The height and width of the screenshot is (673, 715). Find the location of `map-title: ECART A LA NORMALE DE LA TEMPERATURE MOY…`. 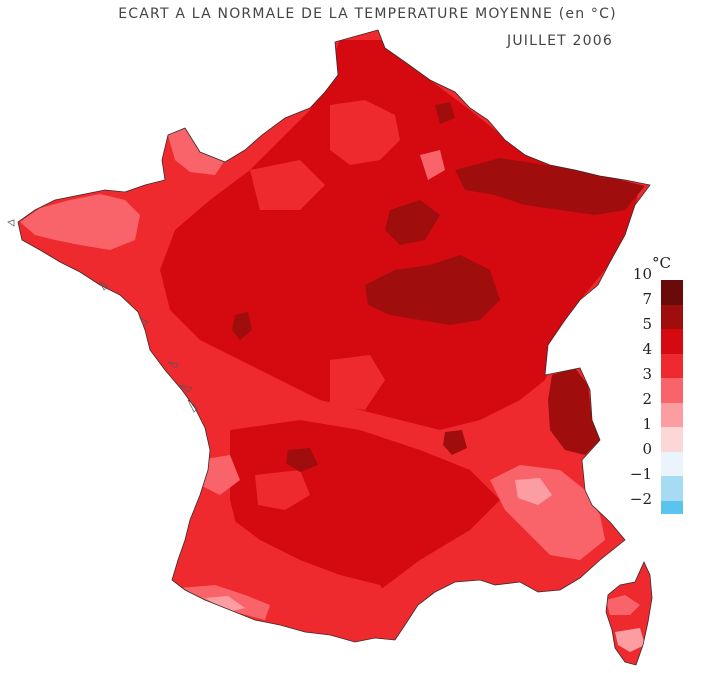

map-title: ECART A LA NORMALE DE LA TEMPERATURE MOY… is located at coordinates (367, 14).